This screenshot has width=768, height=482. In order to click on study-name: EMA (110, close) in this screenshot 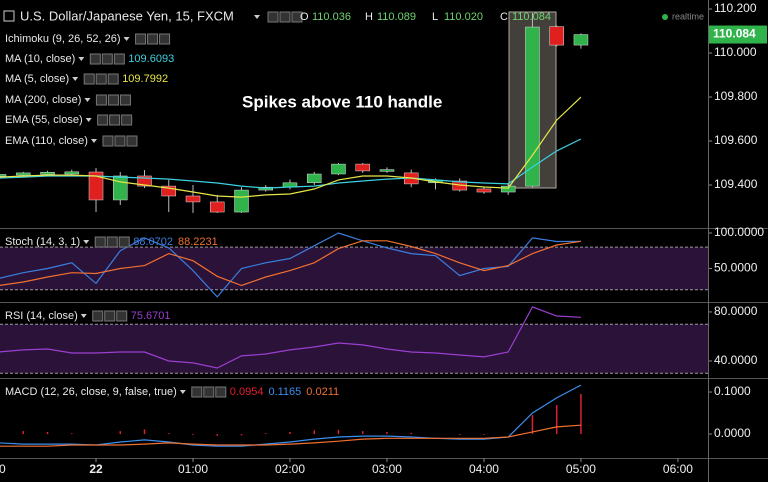, I will do `click(46, 141)`.